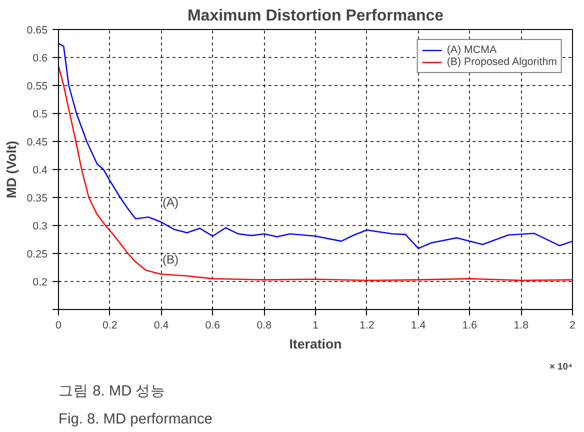 This screenshot has width=584, height=432. Describe the element at coordinates (59, 326) in the screenshot. I see `x-tick-label: 0` at that location.